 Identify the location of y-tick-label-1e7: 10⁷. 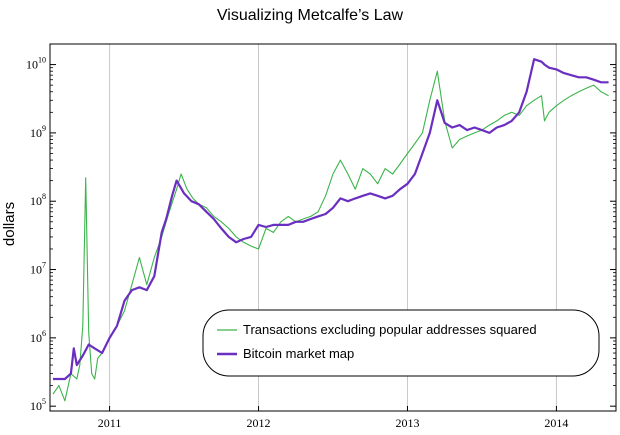
(38, 269).